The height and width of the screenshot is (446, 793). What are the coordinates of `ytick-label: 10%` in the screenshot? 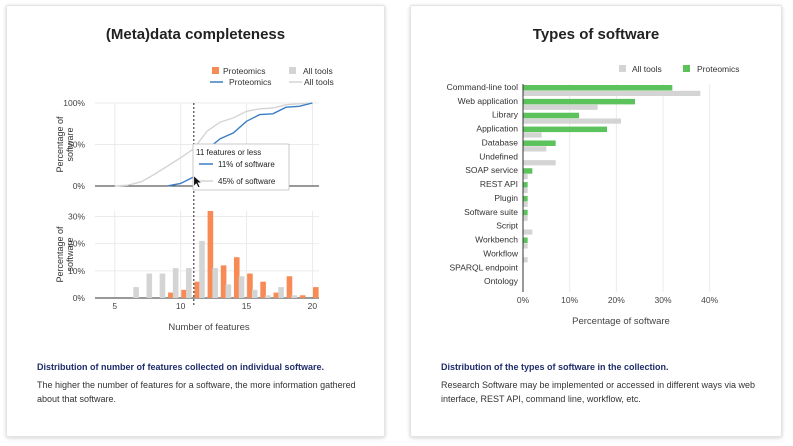 It's located at (76, 271).